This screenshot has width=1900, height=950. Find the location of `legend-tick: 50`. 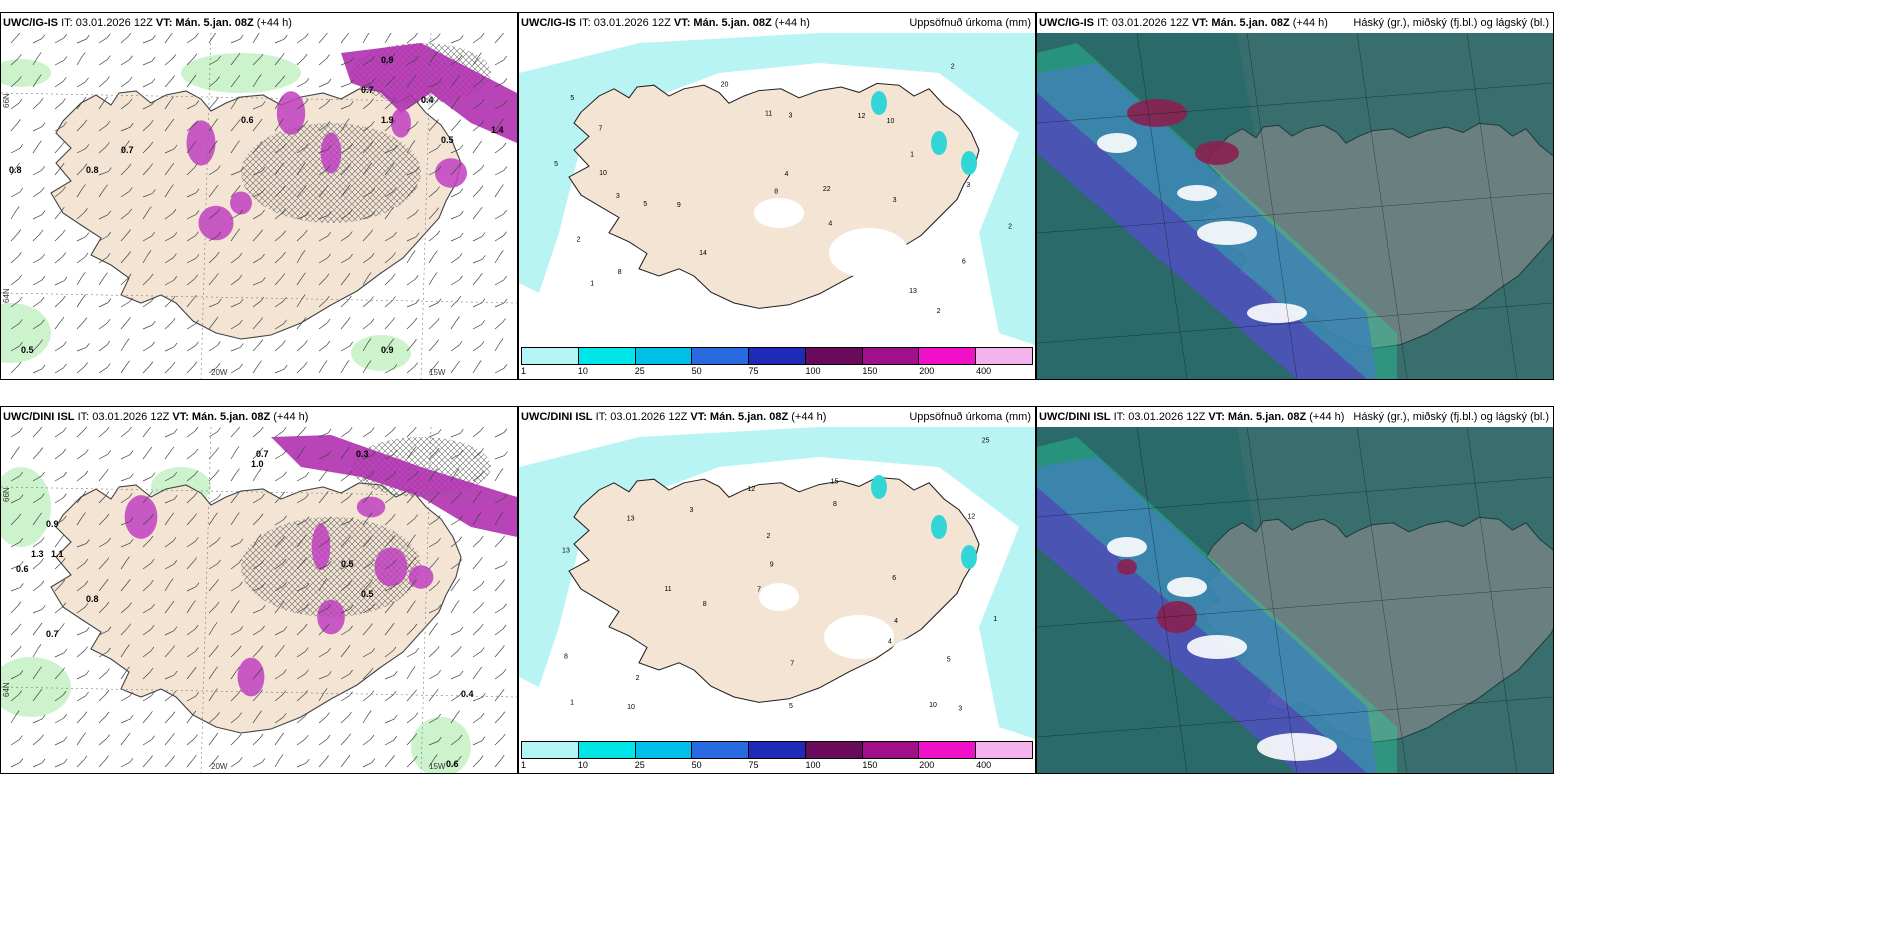

legend-tick: 50 is located at coordinates (696, 371).